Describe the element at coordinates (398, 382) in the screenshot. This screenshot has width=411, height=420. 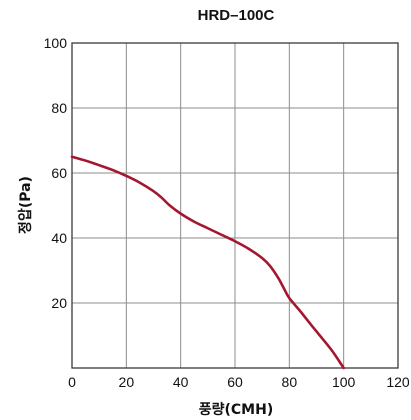
I see `x-tick-label: 120` at that location.